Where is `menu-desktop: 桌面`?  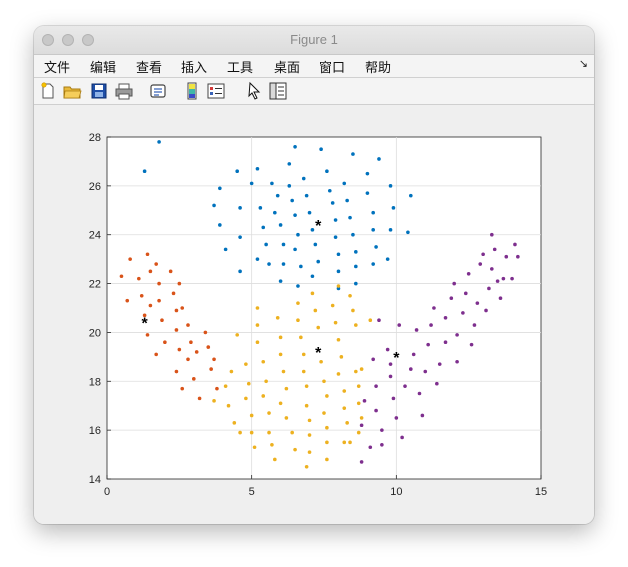 menu-desktop: 桌面 is located at coordinates (287, 68).